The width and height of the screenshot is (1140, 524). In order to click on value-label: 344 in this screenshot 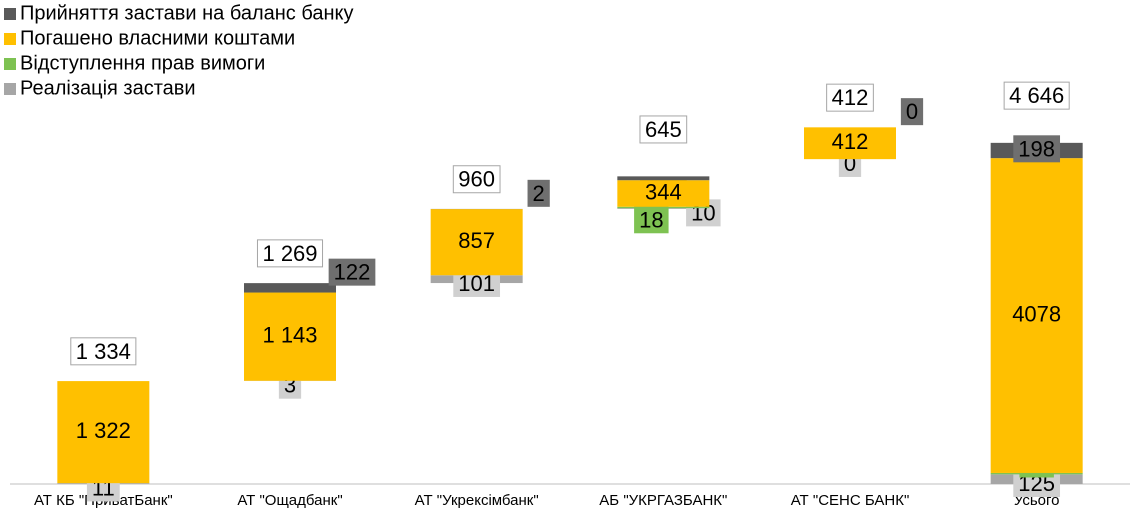, I will do `click(663, 191)`.